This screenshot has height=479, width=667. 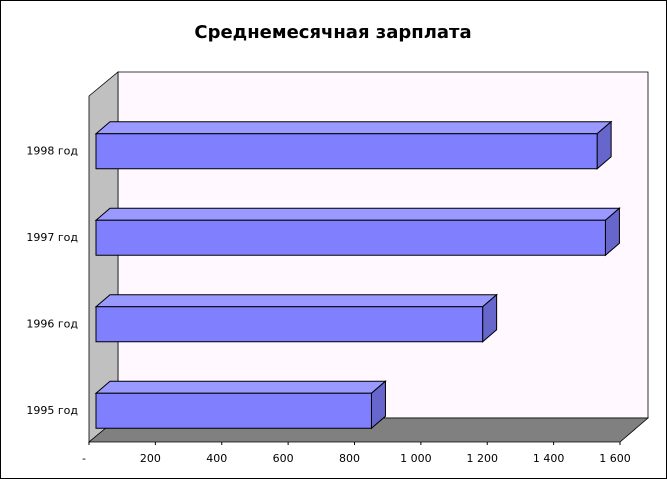 I want to click on x-tick-label: 1 600, so click(x=615, y=458).